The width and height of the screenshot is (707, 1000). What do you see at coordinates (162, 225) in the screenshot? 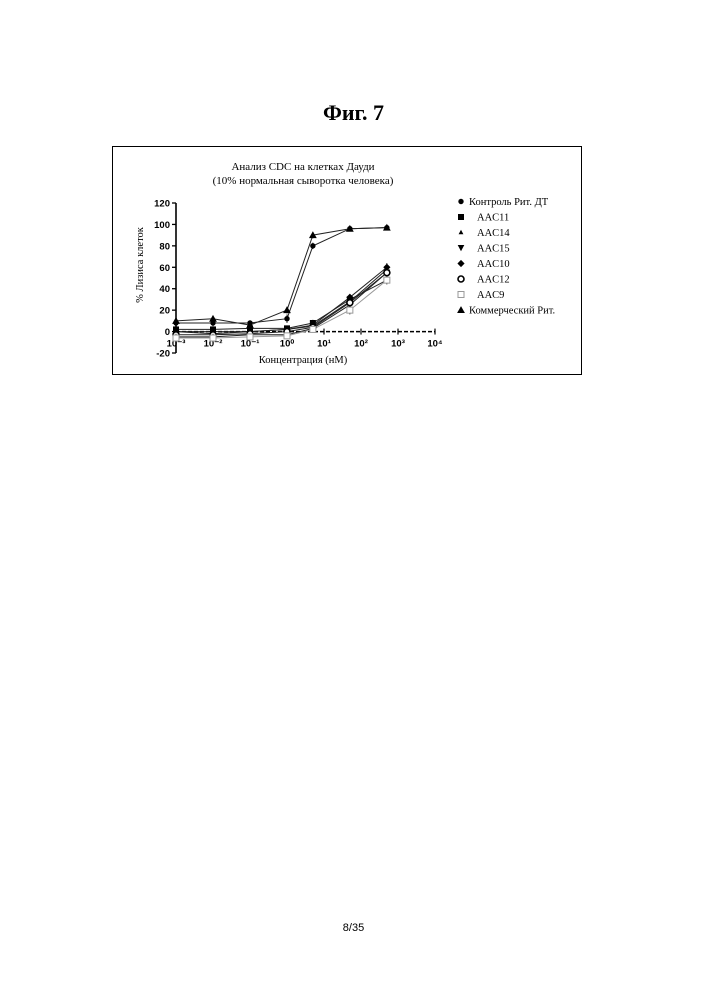
I see `y-tick-label: 100` at bounding box center [162, 225].